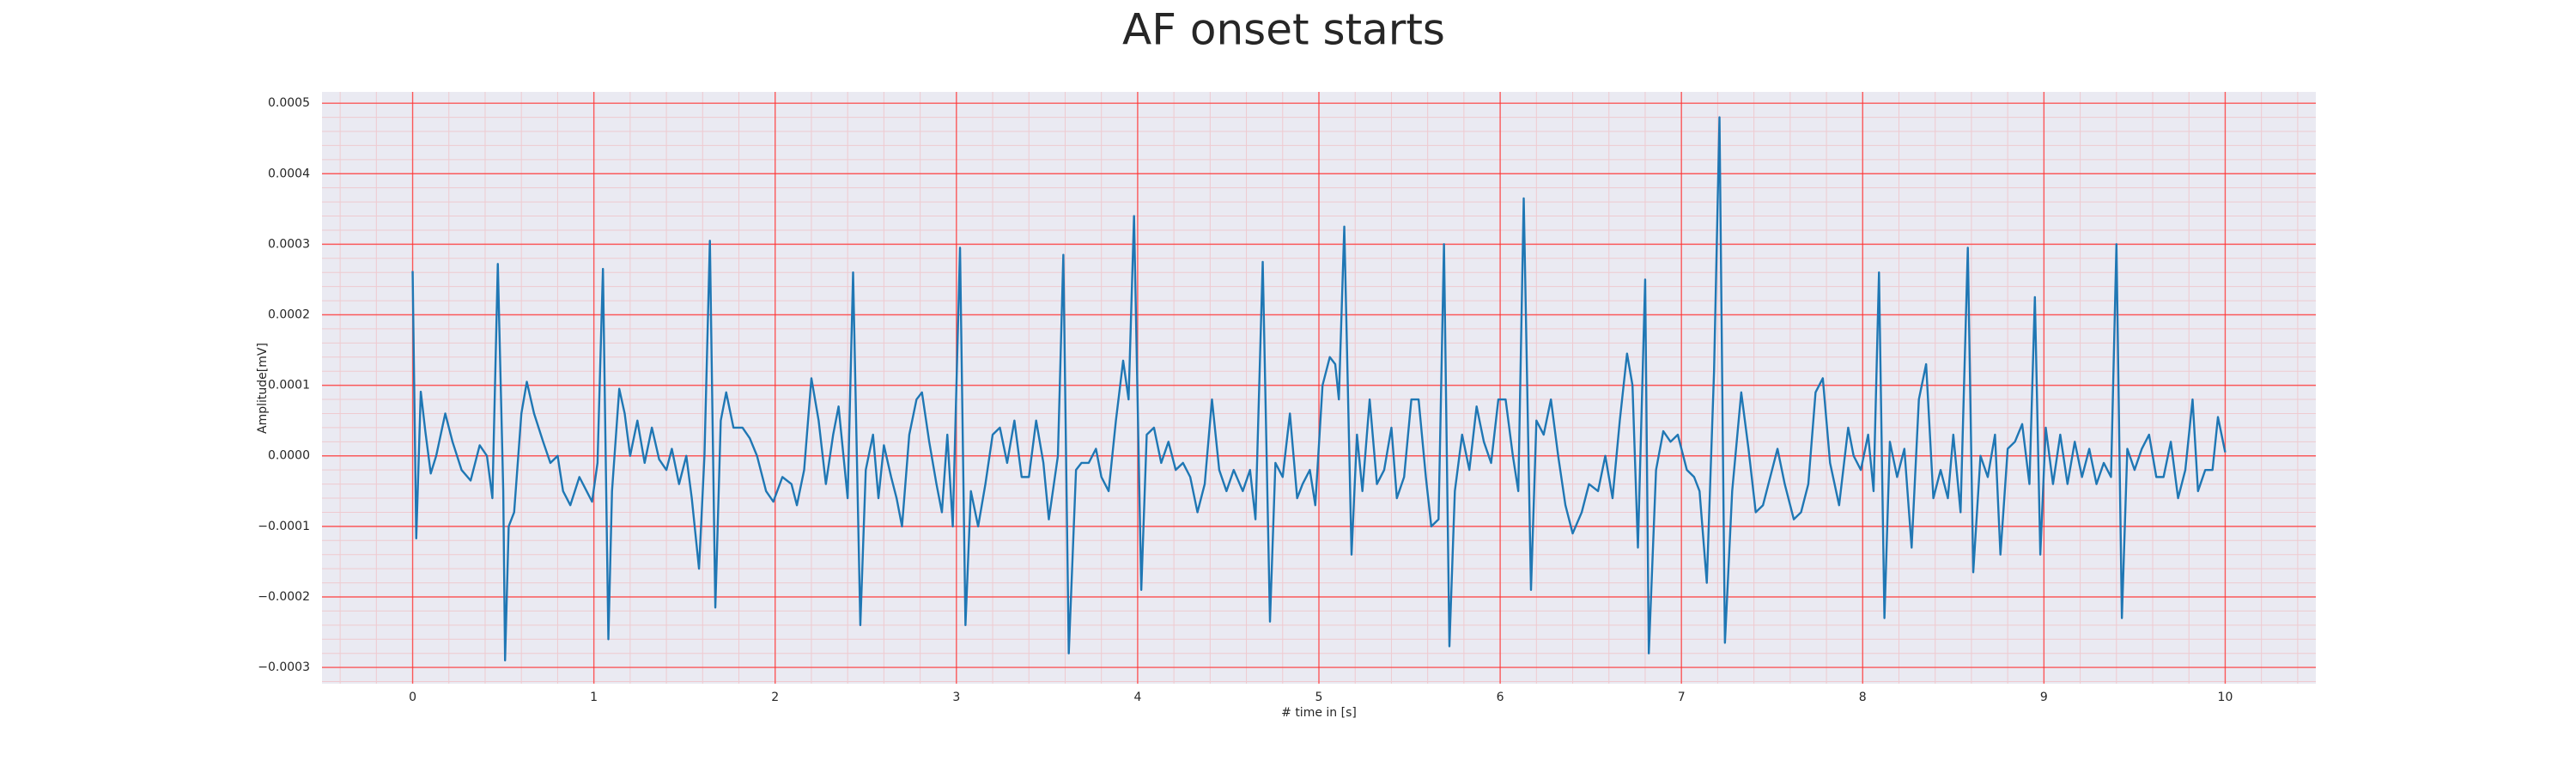  Describe the element at coordinates (594, 697) in the screenshot. I see `x-tick-label: 1` at that location.